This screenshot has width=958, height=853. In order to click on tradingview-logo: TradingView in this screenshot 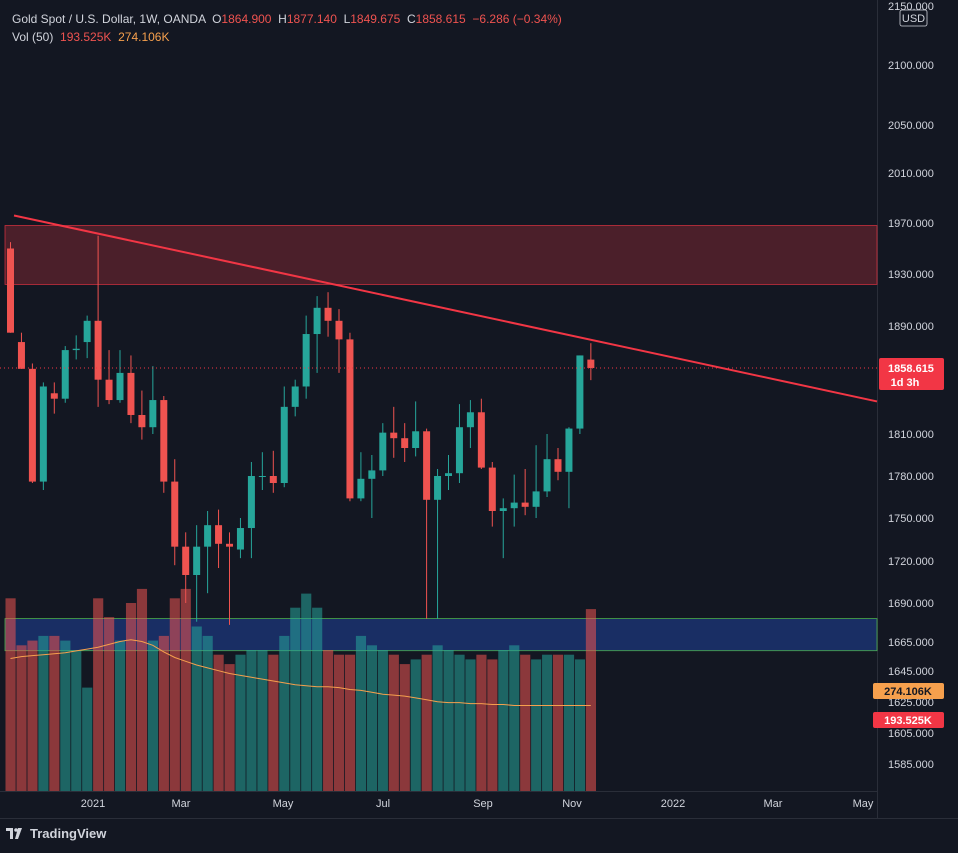, I will do `click(56, 833)`.